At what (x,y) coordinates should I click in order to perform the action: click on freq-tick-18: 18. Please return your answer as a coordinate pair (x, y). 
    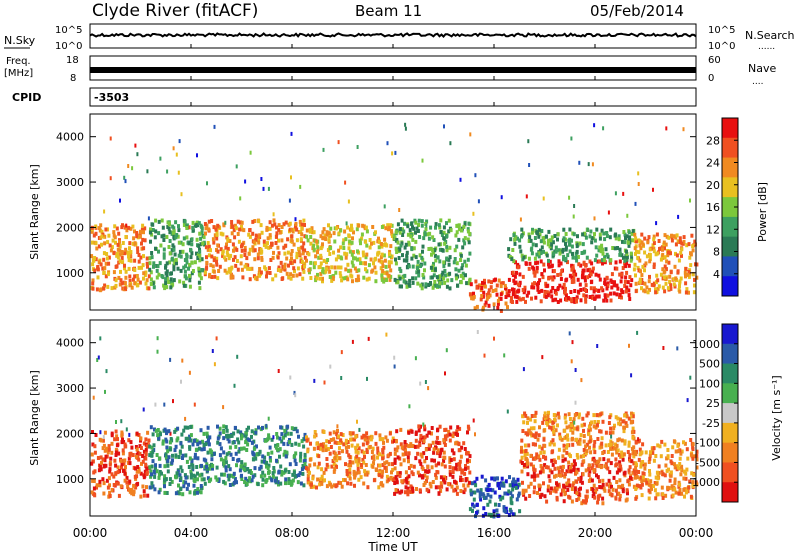
    Looking at the image, I should click on (72, 60).